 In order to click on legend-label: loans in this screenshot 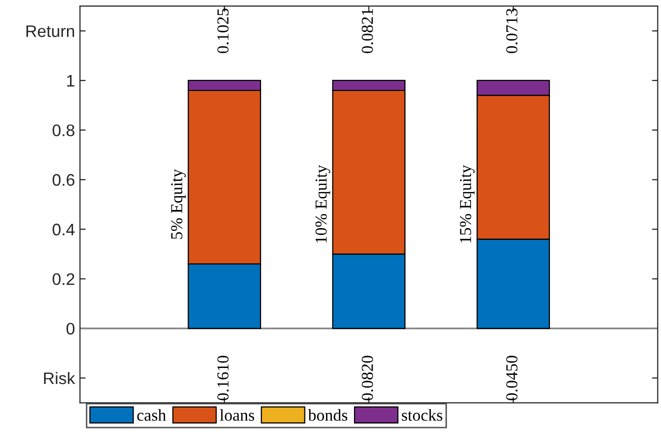, I will do `click(237, 415)`.